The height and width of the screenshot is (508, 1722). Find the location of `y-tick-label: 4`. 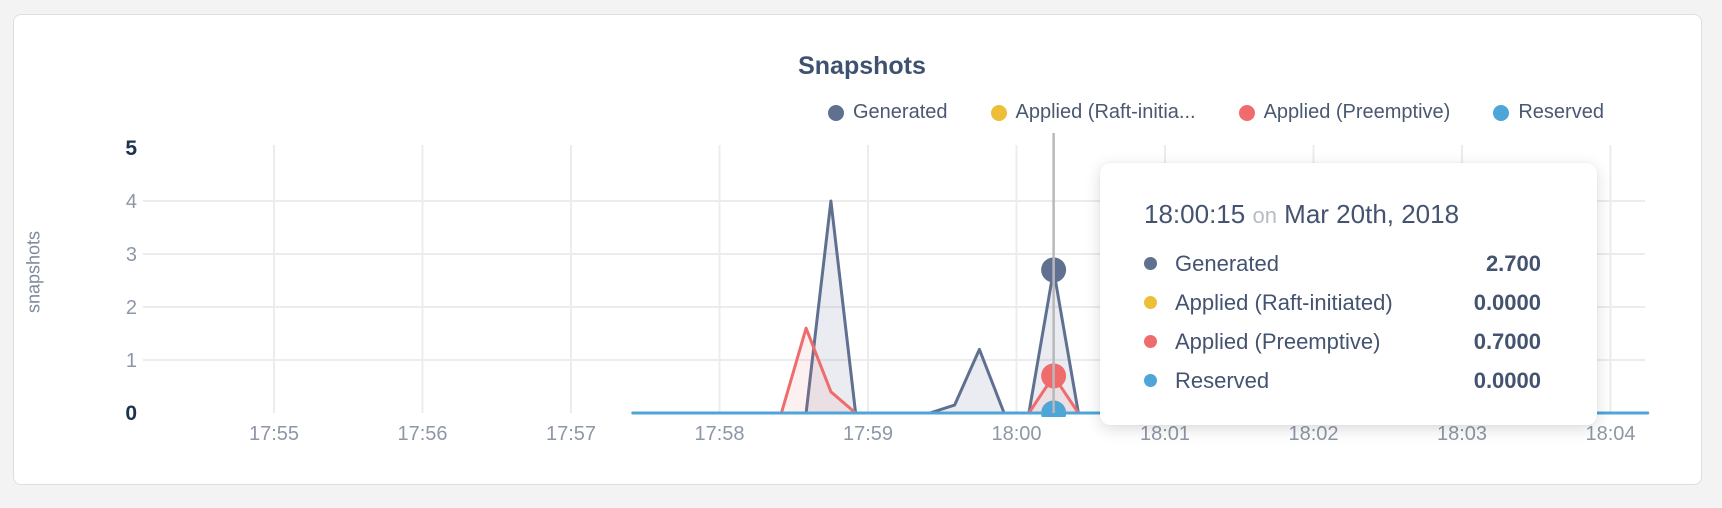

y-tick-label: 4 is located at coordinates (131, 202).